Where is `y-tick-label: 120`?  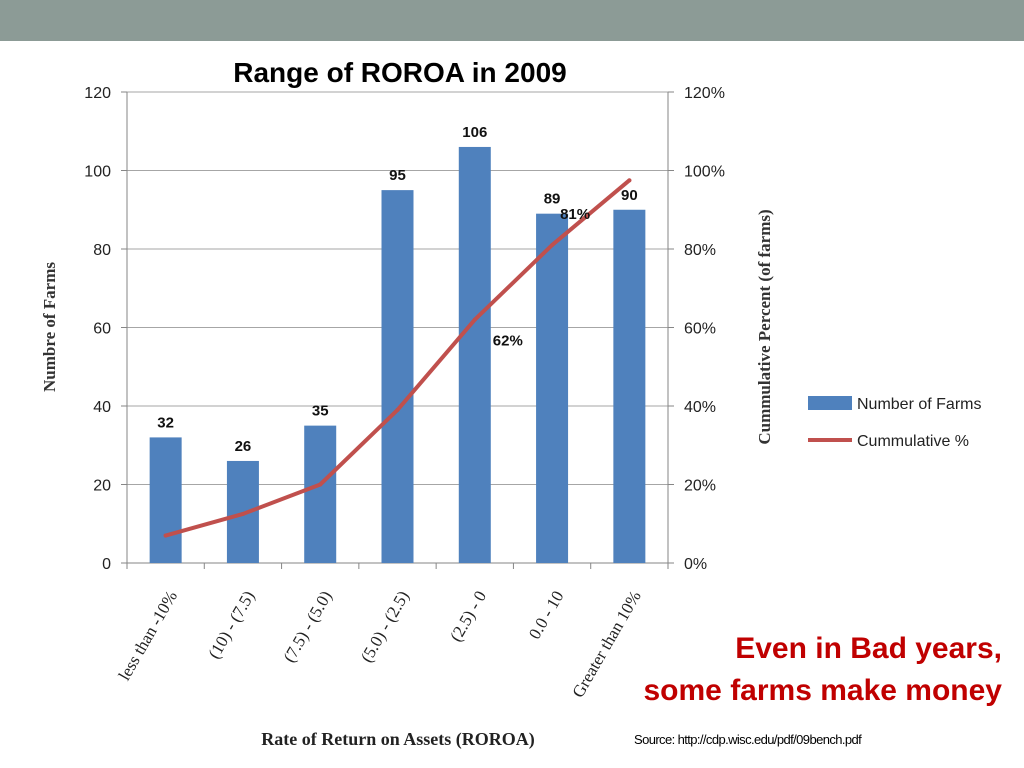
y-tick-label: 120 is located at coordinates (97, 93).